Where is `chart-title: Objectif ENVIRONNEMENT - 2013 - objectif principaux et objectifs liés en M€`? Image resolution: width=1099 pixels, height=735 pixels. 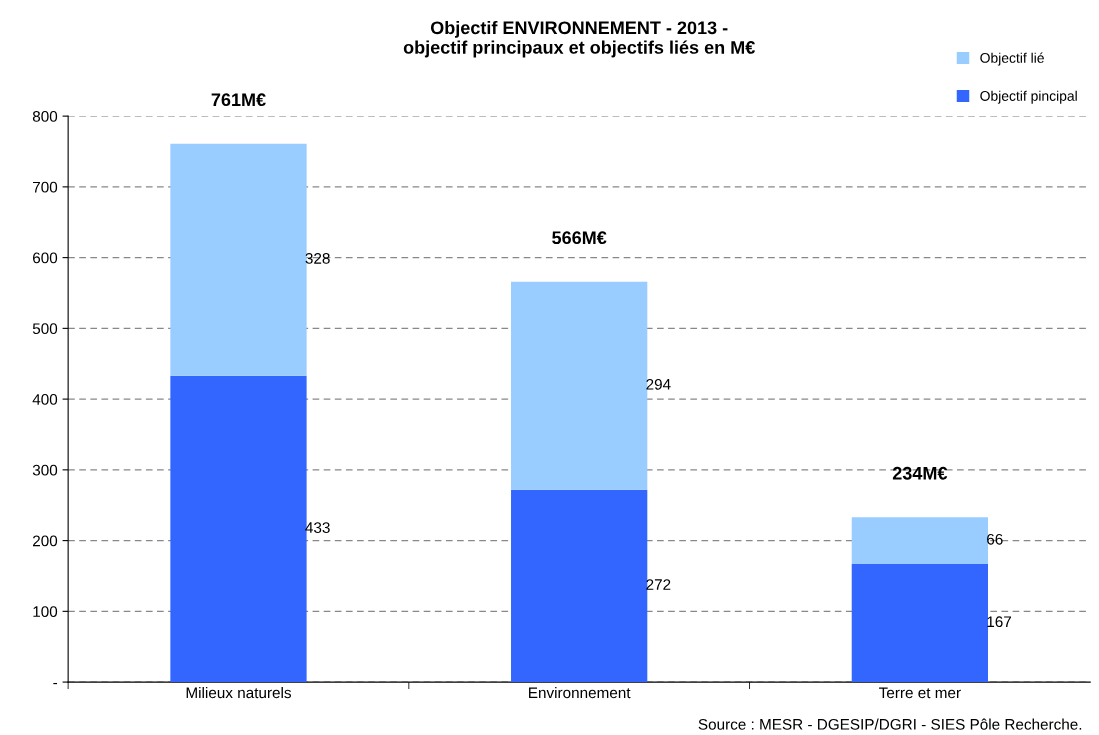
chart-title: Objectif ENVIRONNEMENT - 2013 - objectif principaux et objectifs liés en M€ is located at coordinates (579, 39).